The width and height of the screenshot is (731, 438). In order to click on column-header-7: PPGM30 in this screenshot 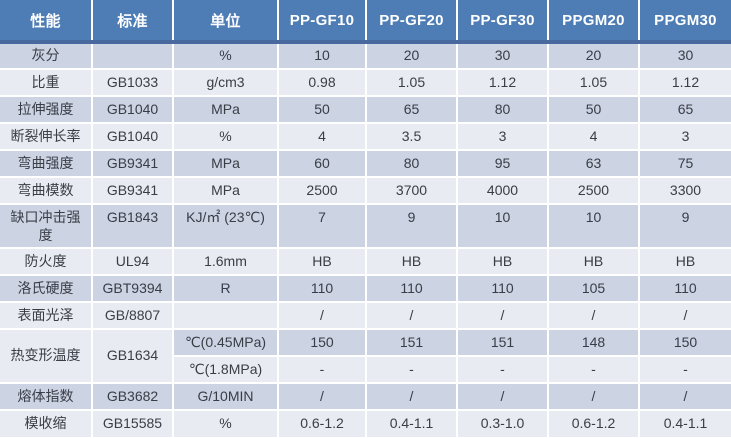, I will do `click(684, 22)`.